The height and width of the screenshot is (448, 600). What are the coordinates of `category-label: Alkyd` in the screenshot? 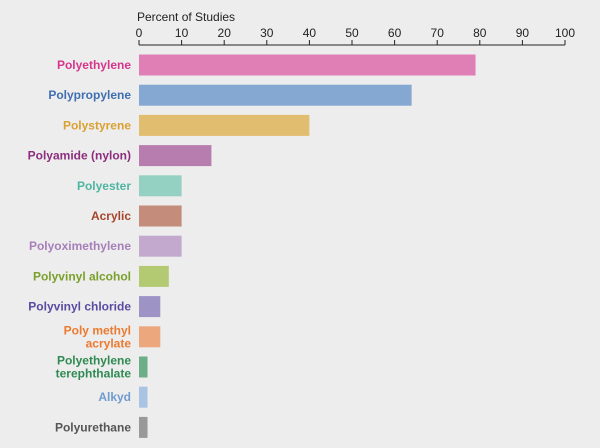 It's located at (114, 397).